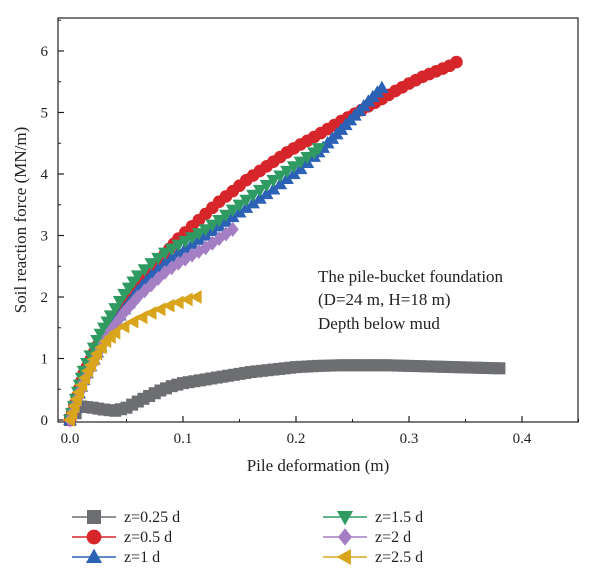 The width and height of the screenshot is (600, 587). What do you see at coordinates (247, 537) in the screenshot?
I see `legend: z=0.25 d z=0.5 d z=1 d z=1.5 d z=2 d z=2.5 d` at bounding box center [247, 537].